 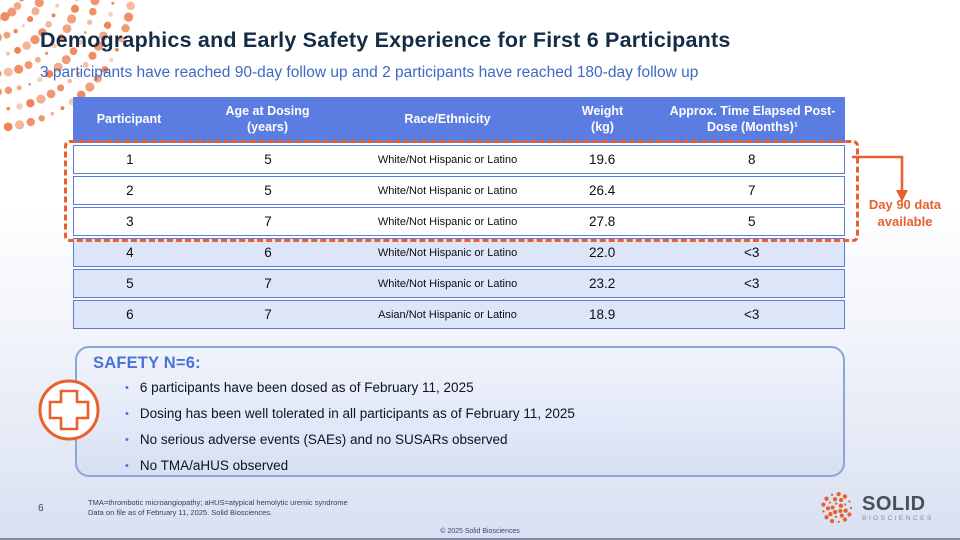 I want to click on day90-label: Day 90 data available, so click(x=905, y=213).